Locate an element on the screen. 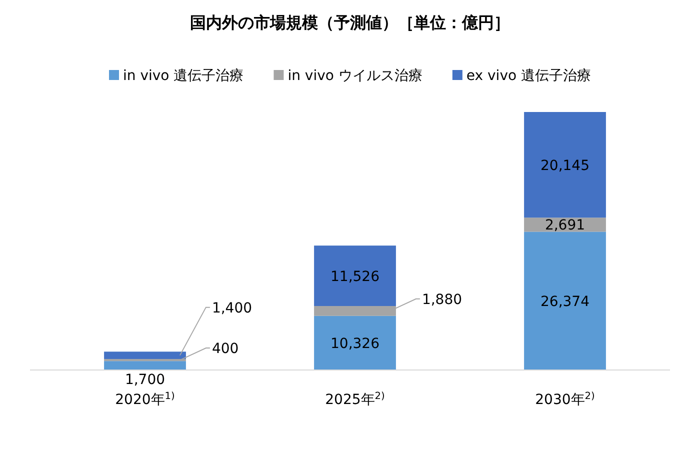 Image resolution: width=700 pixels, height=453 pixels. data-label: 11,526 is located at coordinates (355, 276).